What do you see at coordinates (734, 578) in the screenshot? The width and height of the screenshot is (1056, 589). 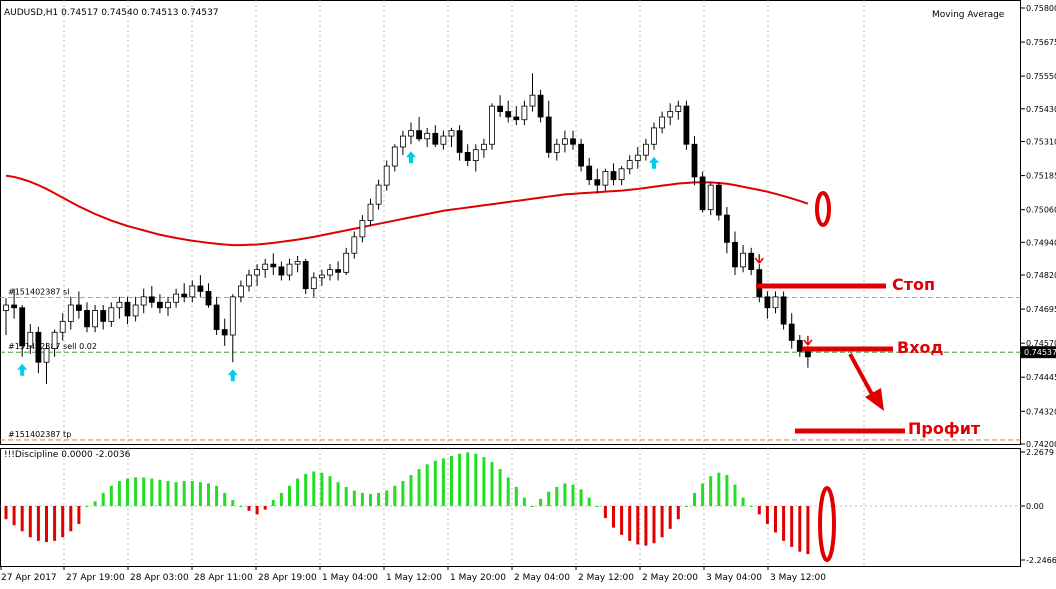 I see `x-tick-label: 3 May 04:00` at bounding box center [734, 578].